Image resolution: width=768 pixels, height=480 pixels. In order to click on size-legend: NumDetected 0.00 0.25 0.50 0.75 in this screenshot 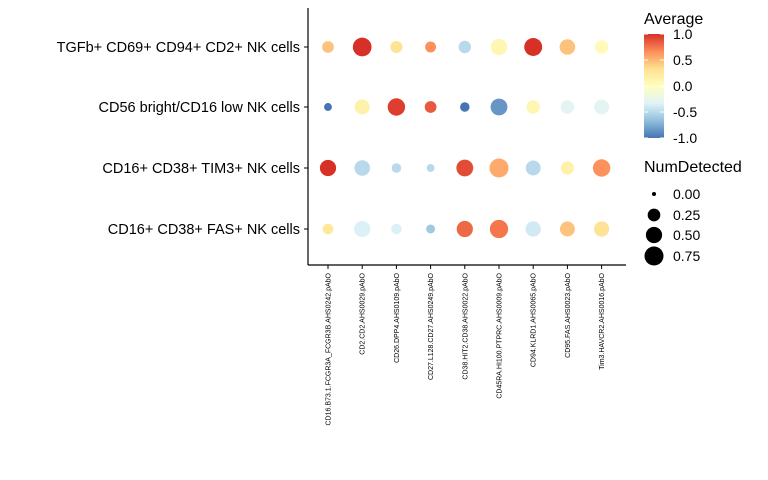, I will do `click(693, 212)`.